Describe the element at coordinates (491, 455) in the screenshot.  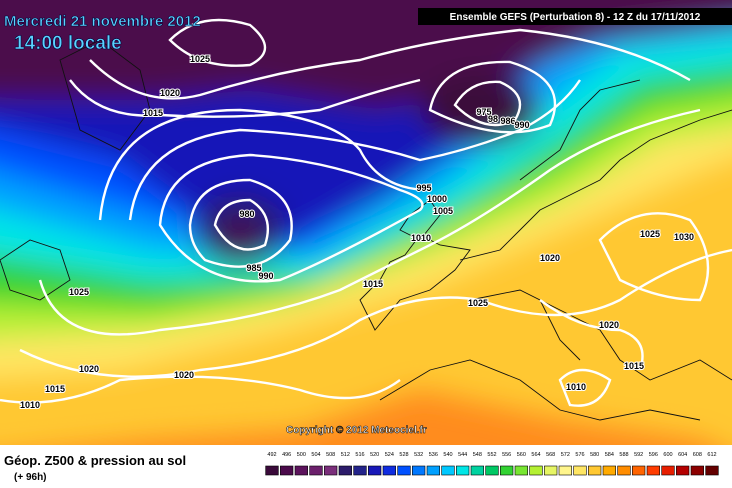
I see `scale-label: 552` at that location.